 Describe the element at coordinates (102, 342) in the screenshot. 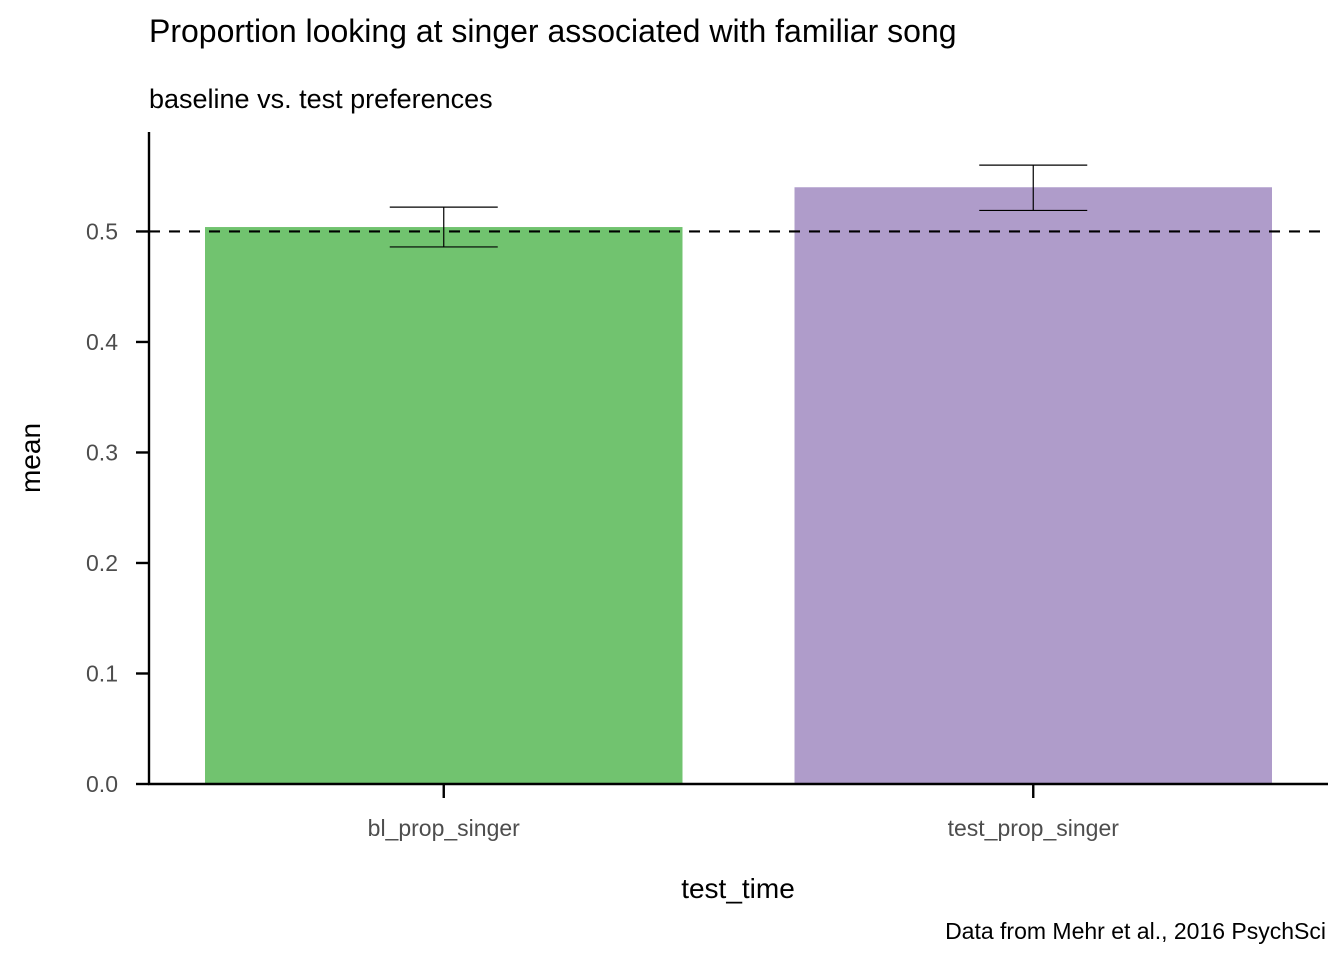

I see `y-tick-label: 0.4` at that location.